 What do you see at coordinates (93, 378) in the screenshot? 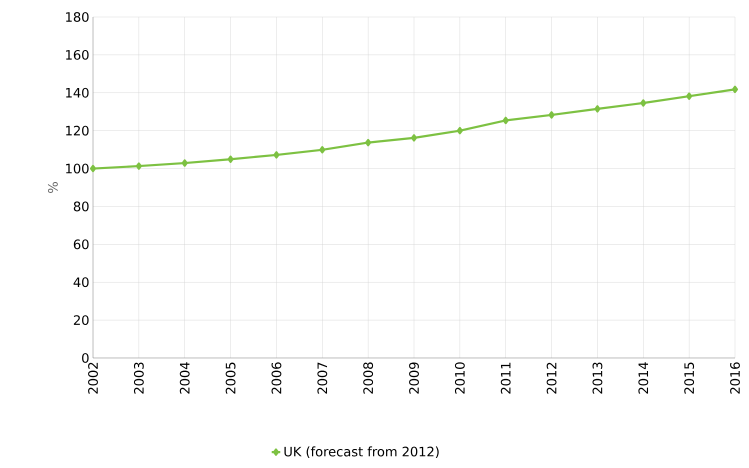
I see `x-tick-label: 2002` at bounding box center [93, 378].